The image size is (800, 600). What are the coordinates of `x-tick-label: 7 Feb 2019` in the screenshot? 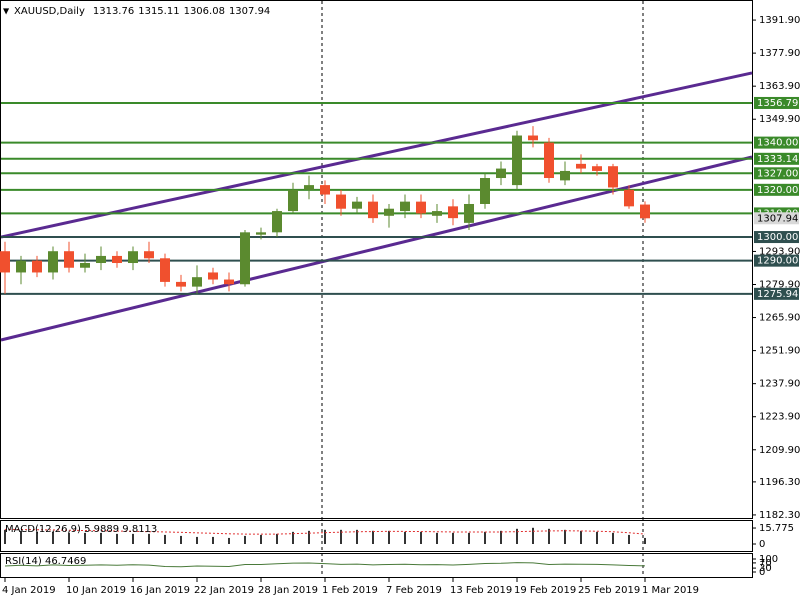 It's located at (414, 590).